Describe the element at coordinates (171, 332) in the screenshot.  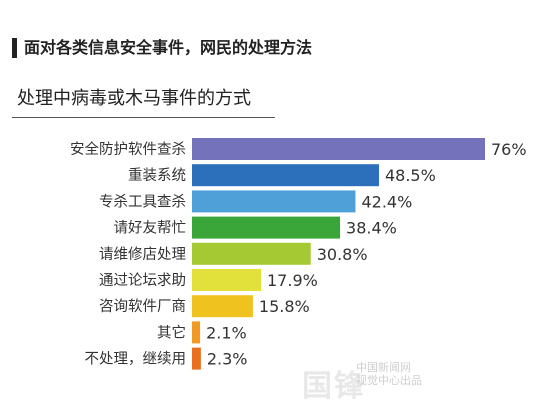
I see `category-label: 其它` at that location.